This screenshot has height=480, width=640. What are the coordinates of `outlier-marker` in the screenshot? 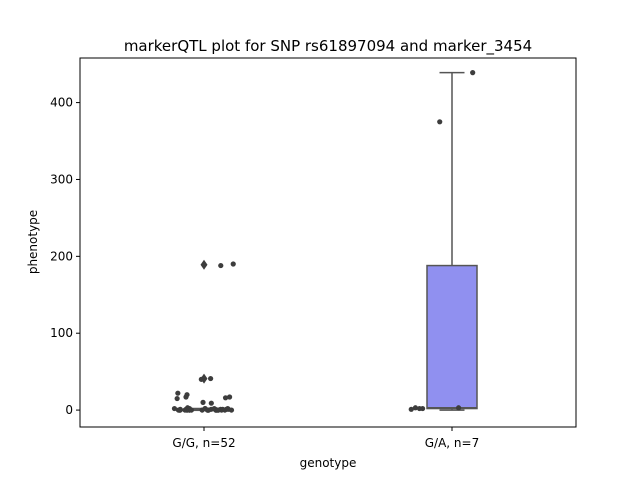 It's located at (204, 264).